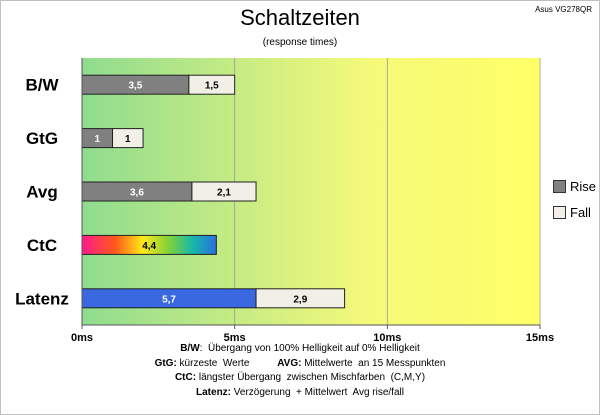 Image resolution: width=600 pixels, height=415 pixels. I want to click on x-tick-label-10: 10ms, so click(387, 338).